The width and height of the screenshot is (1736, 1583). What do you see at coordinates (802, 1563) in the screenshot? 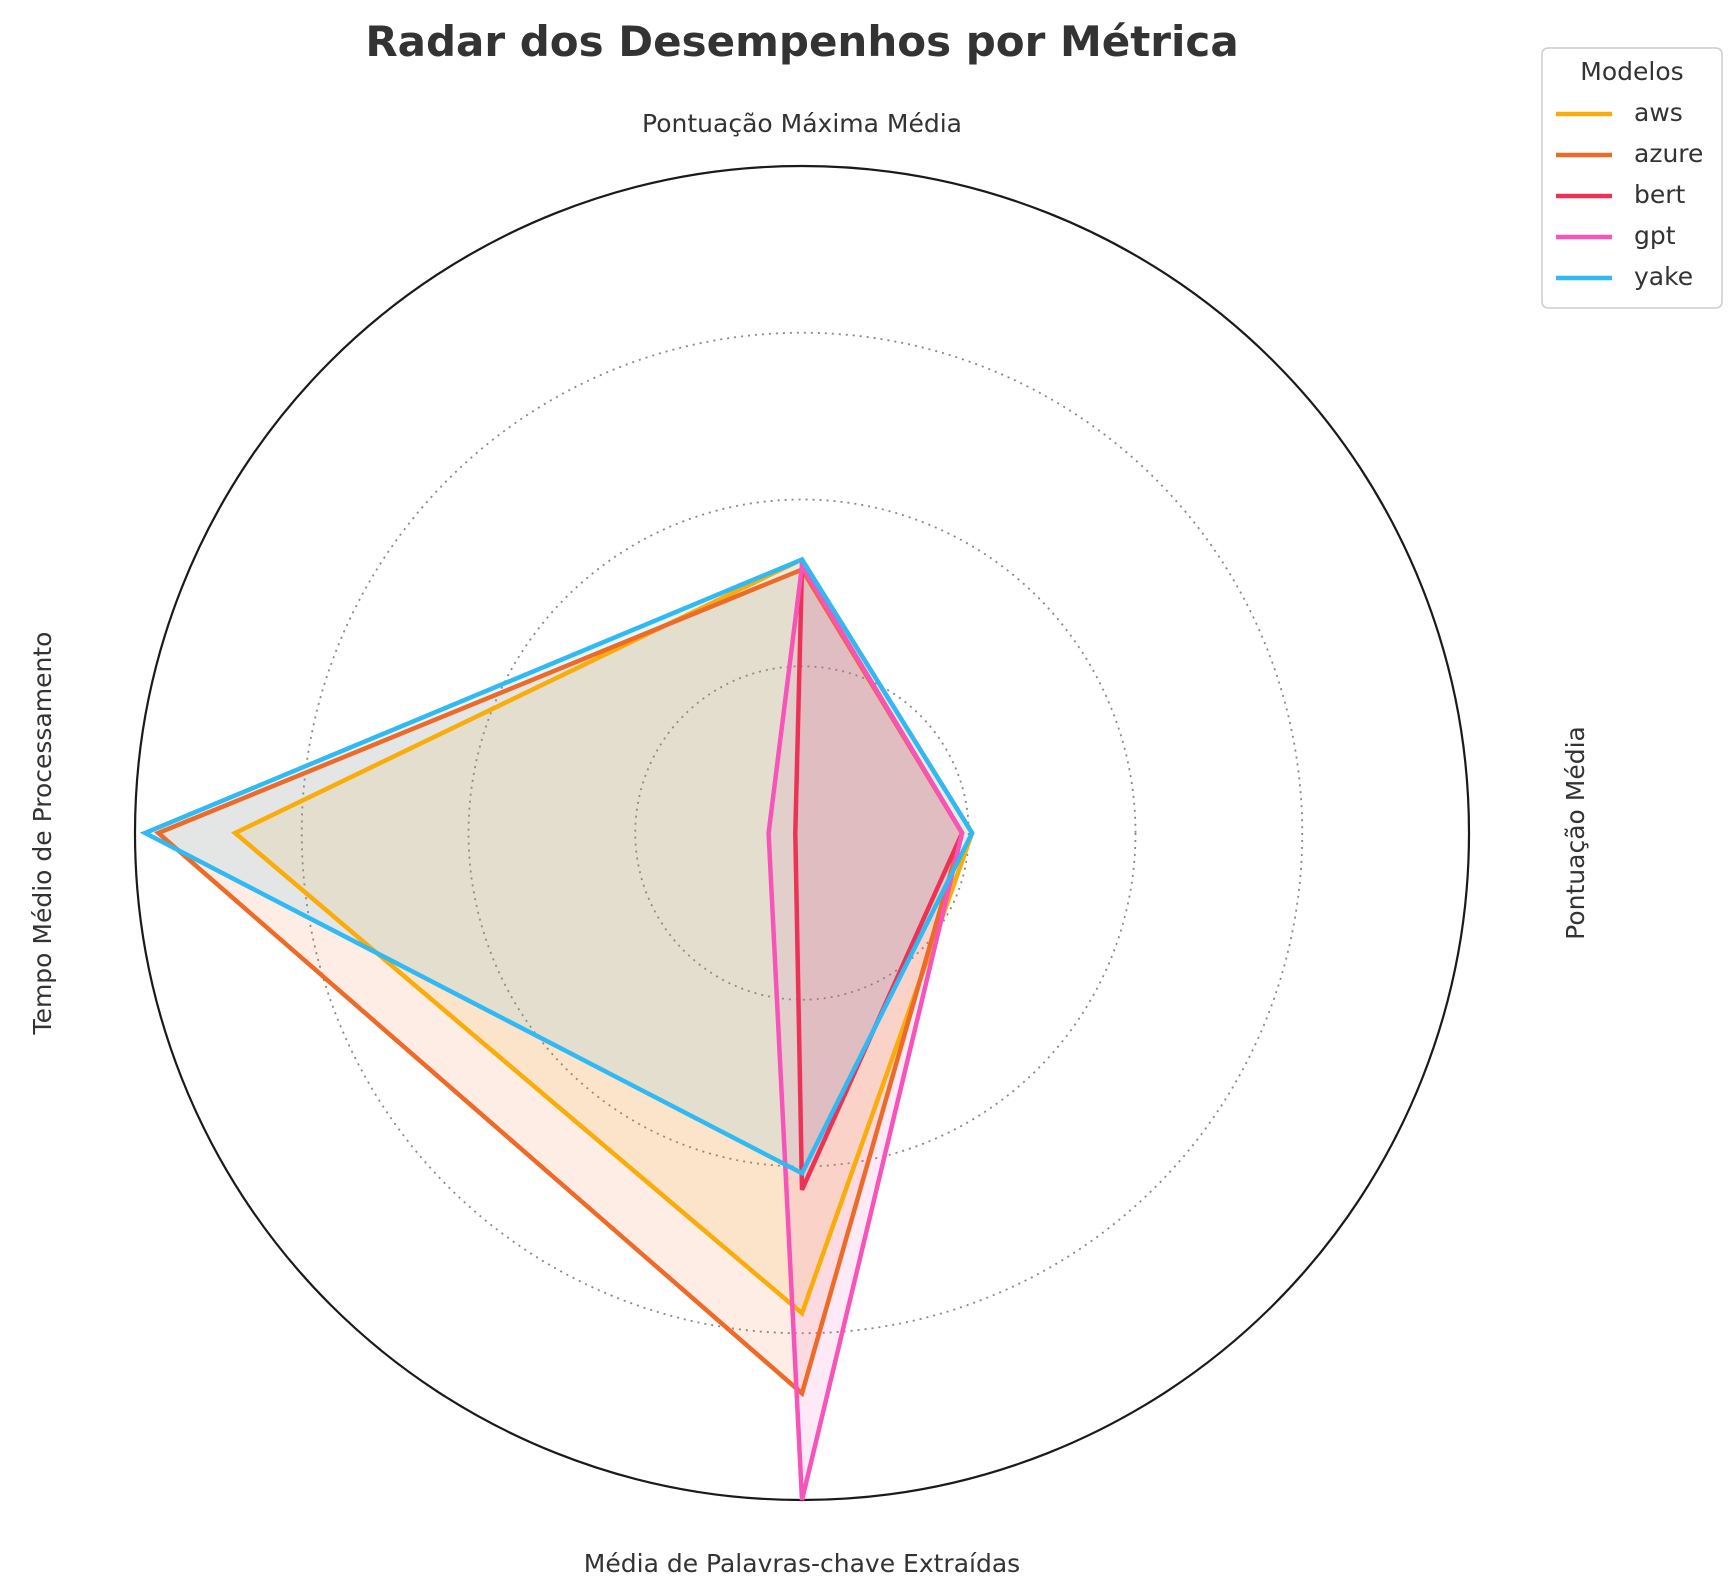
I see `axis-label-3: Média de Palavras-chave Extraídas` at bounding box center [802, 1563].